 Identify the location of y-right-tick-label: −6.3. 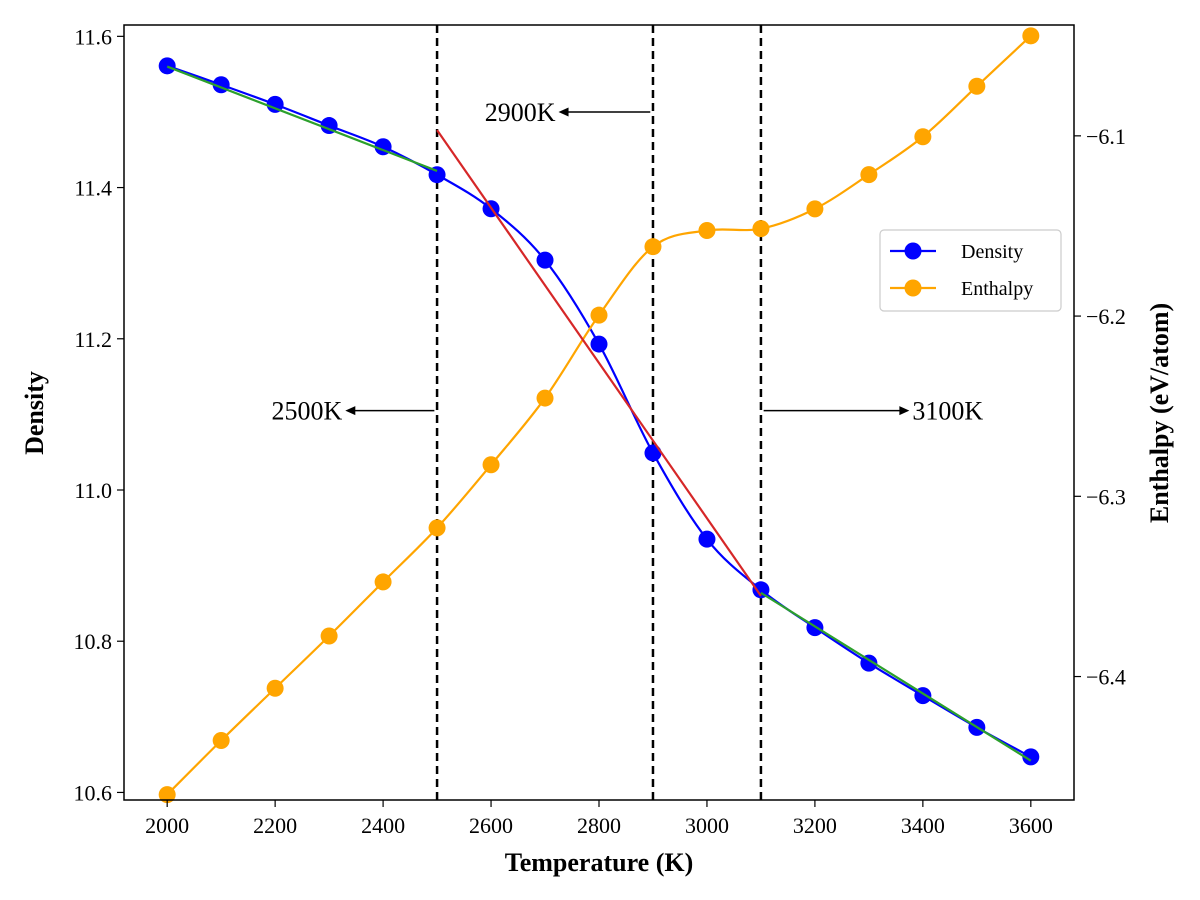
(1106, 496).